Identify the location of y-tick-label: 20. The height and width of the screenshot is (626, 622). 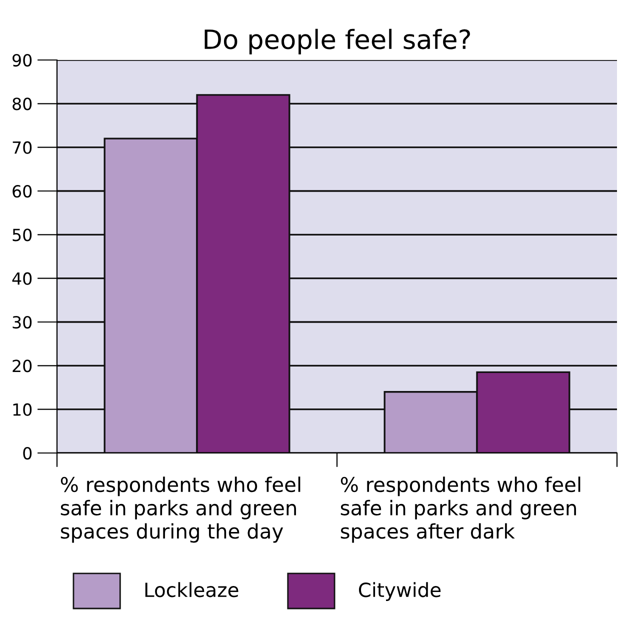
(22, 366).